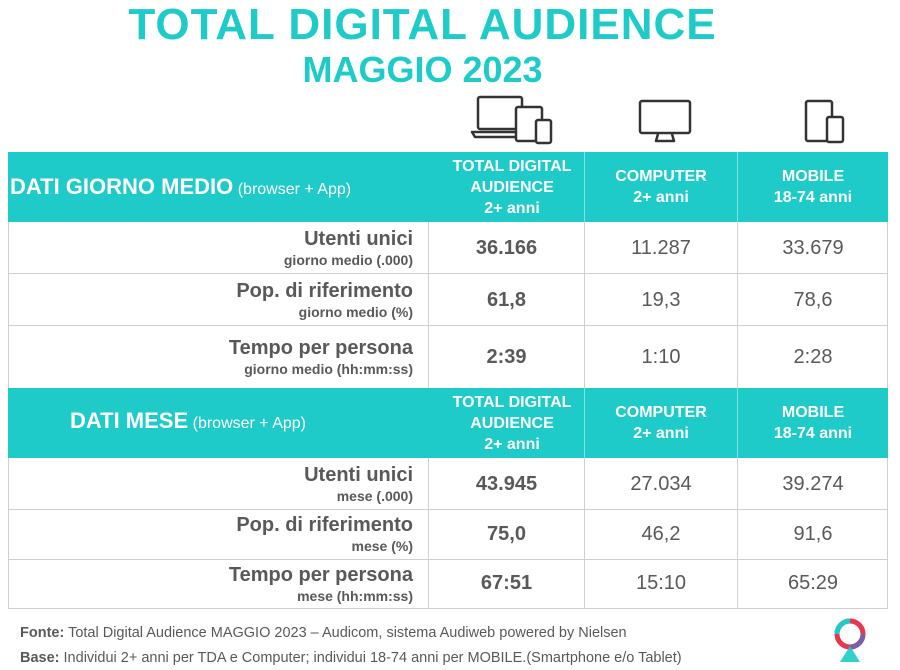  Describe the element at coordinates (422, 24) in the screenshot. I see `page-title: TOTAL DIGITAL AUDIENCE` at that location.